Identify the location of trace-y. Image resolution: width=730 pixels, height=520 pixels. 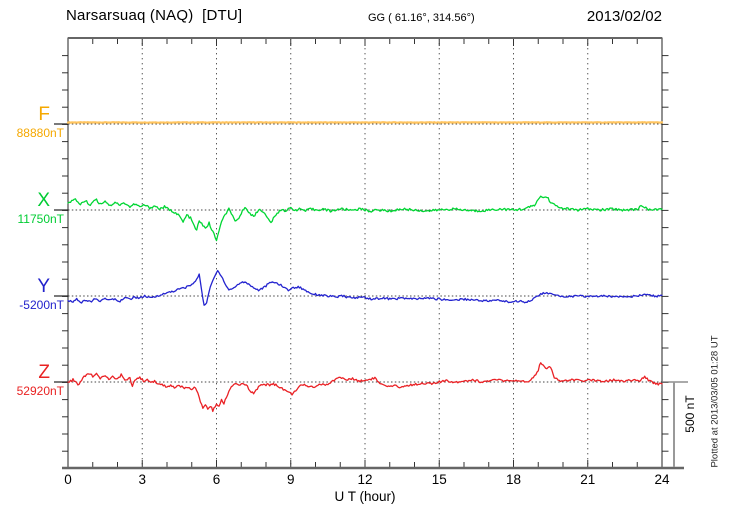
(365, 287).